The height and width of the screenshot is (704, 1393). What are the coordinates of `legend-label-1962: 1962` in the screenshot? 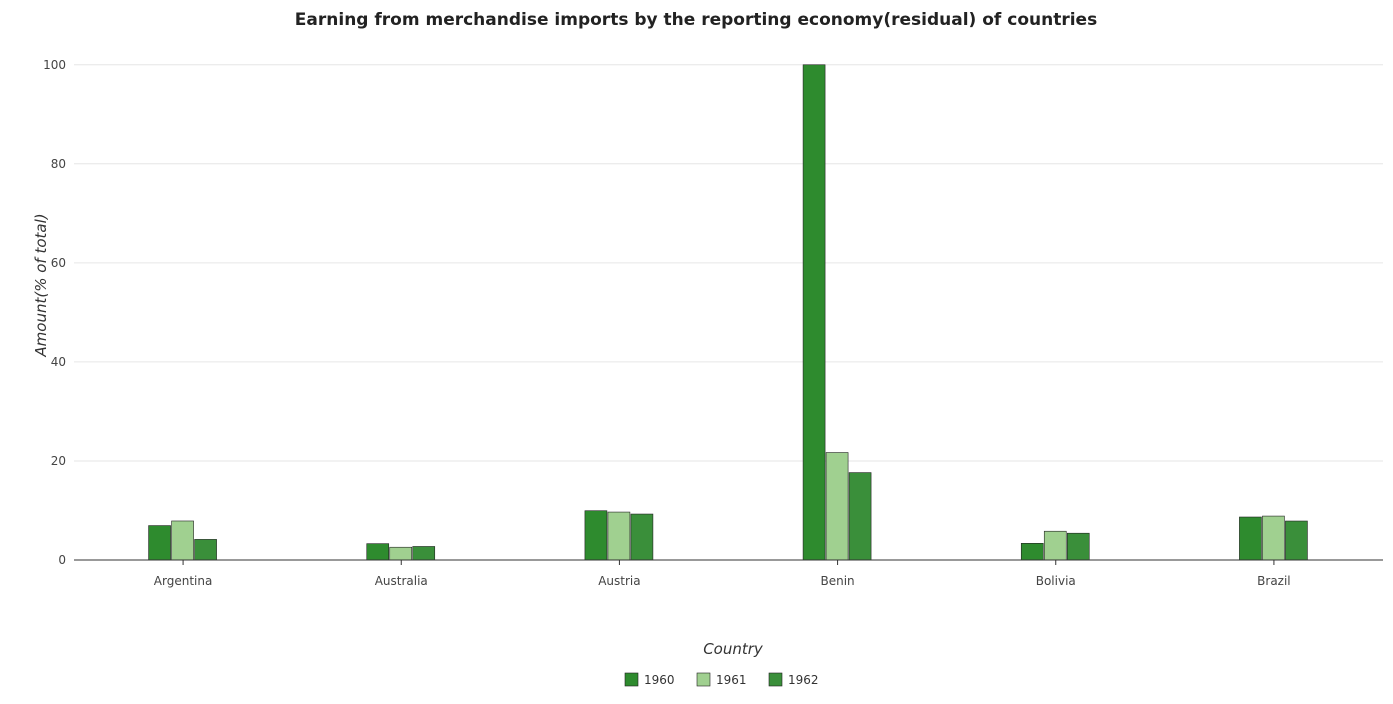 It's located at (803, 680).